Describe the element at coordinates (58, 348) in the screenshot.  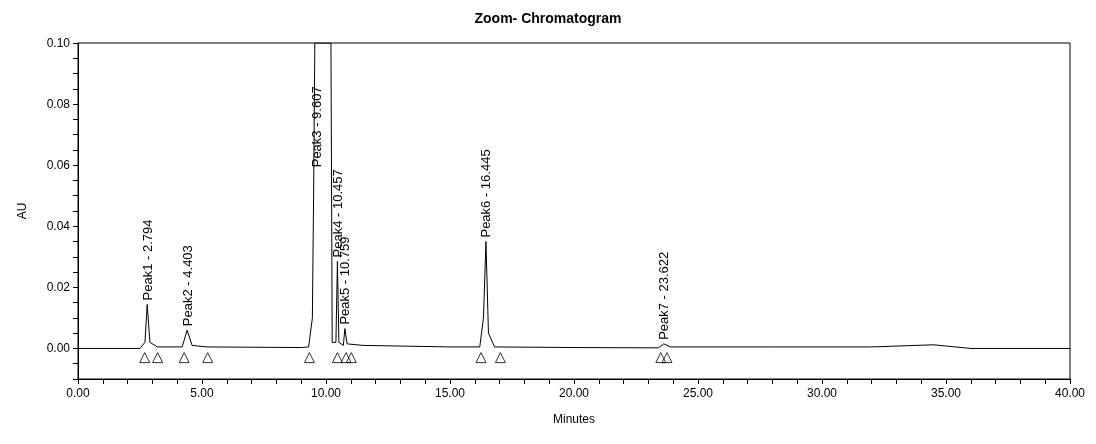
I see `y-tick-label: 0.00` at that location.